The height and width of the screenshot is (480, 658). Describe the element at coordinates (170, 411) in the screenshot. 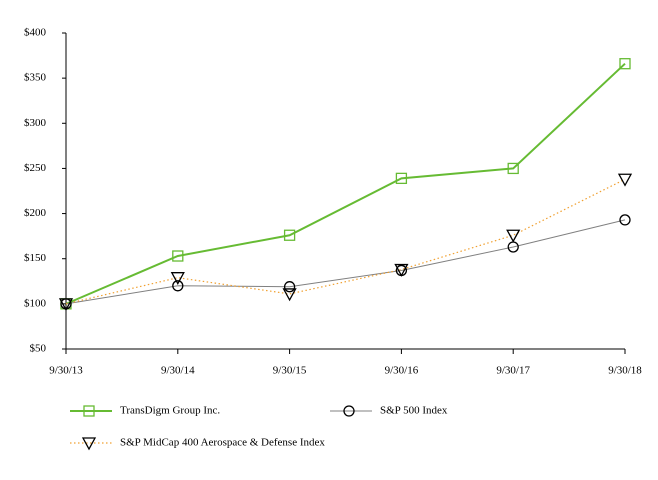

I see `legend-label: TransDigm Group Inc.` at that location.